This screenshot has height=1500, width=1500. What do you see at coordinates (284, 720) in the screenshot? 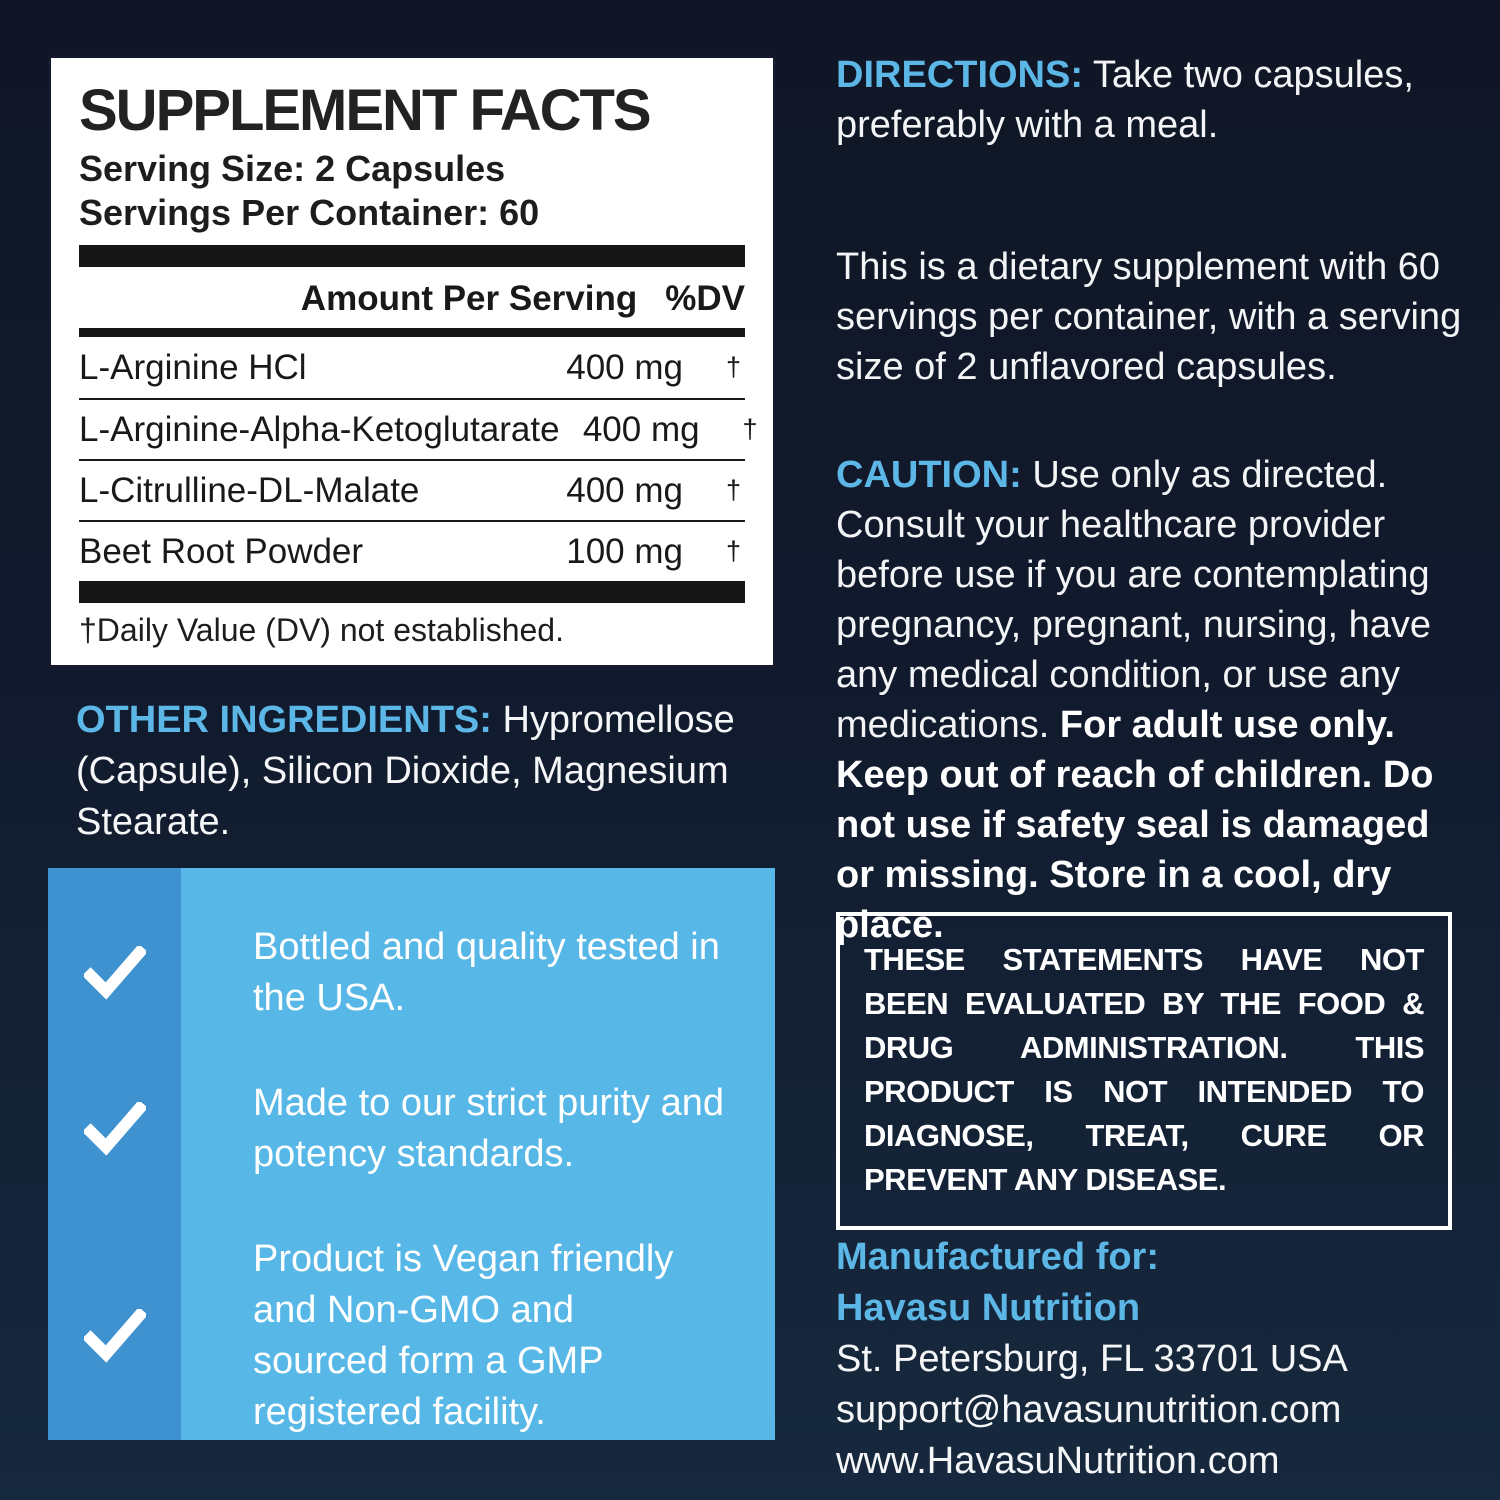
I see `other-ingredients-label: OTHER INGREDIENTS:` at bounding box center [284, 720].